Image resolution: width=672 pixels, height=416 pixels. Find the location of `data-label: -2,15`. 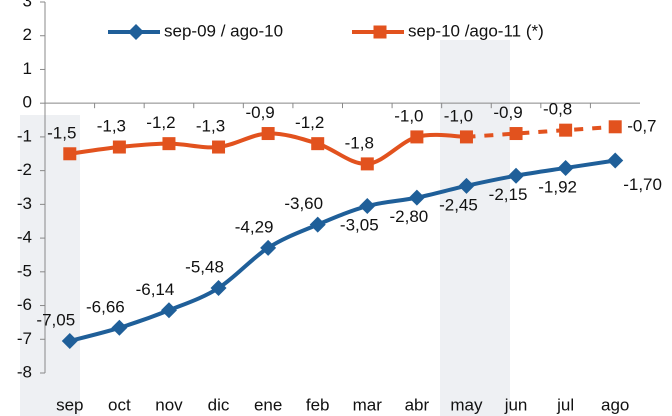

data-label: -2,15 is located at coordinates (508, 194).